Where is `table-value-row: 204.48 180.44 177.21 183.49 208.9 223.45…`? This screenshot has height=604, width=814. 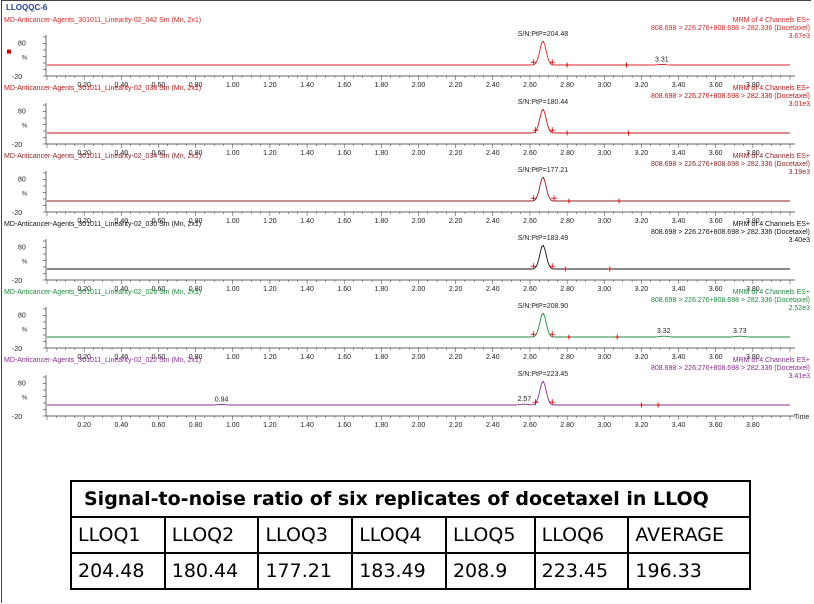
table-value-row: 204.48 180.44 177.21 183.49 208.9 223.45… is located at coordinates (410, 571).